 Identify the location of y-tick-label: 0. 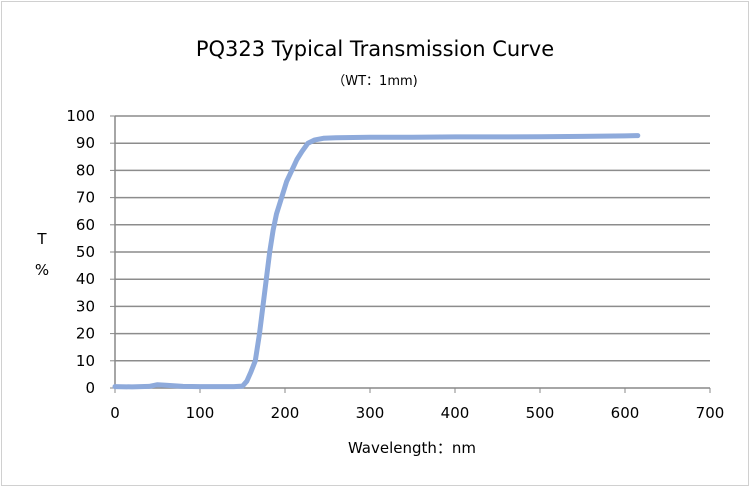
(90, 388).